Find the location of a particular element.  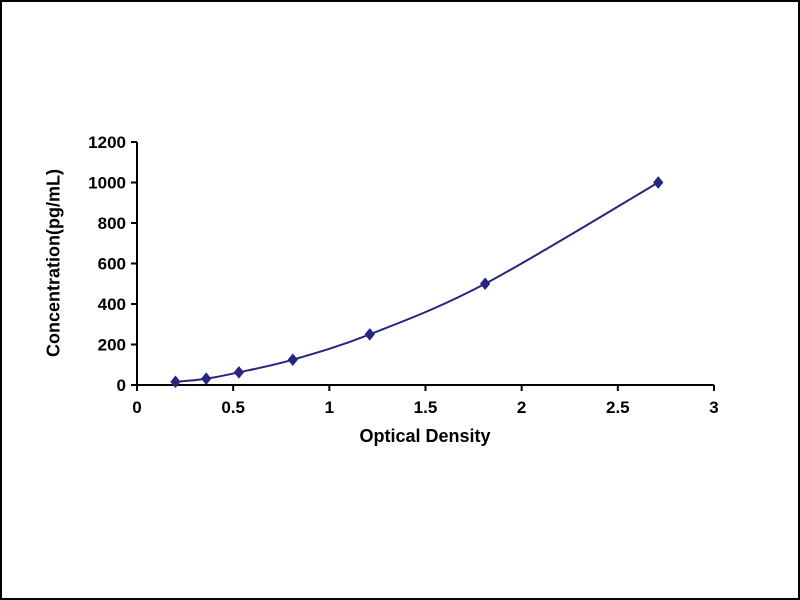

x-tick-label: 1 is located at coordinates (329, 407).